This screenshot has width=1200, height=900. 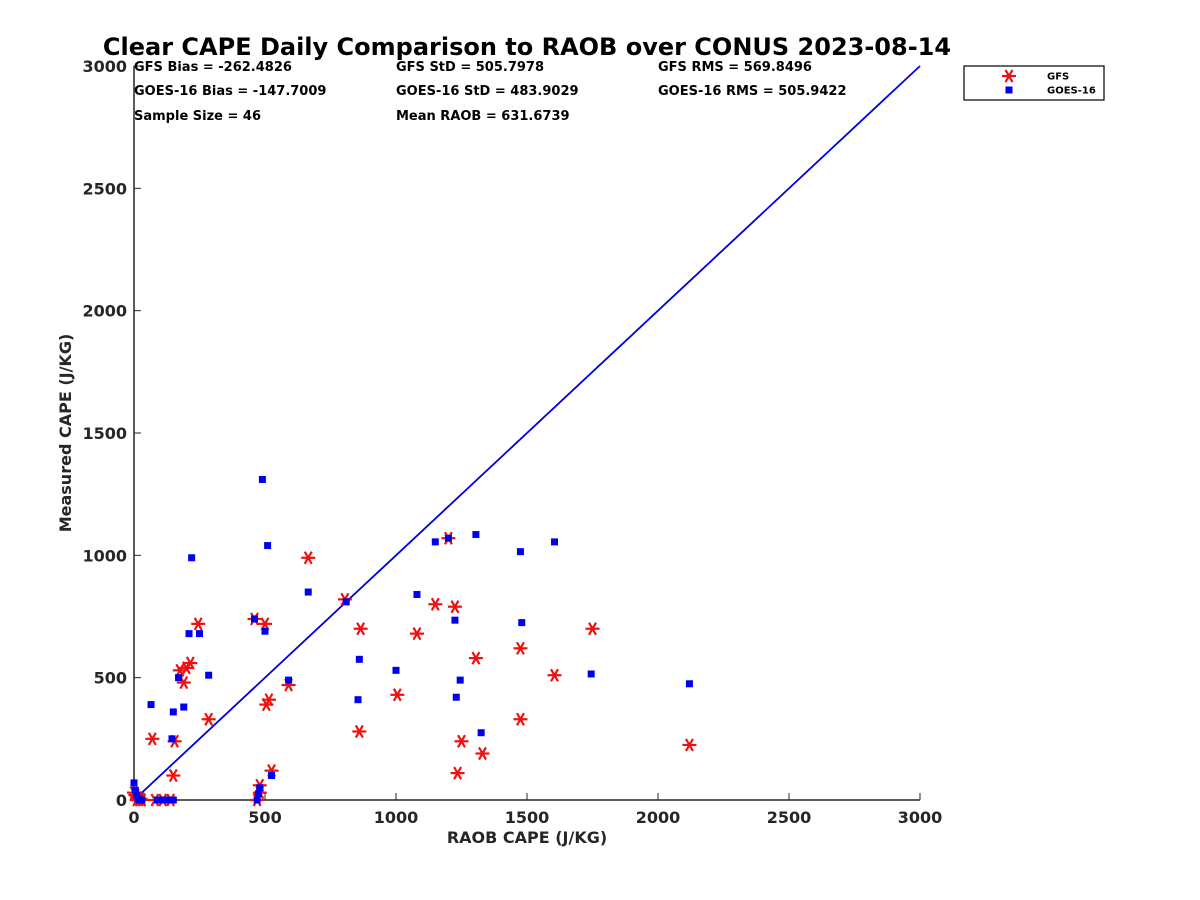 What do you see at coordinates (133, 817) in the screenshot?
I see `x-tick-label: 0` at bounding box center [133, 817].